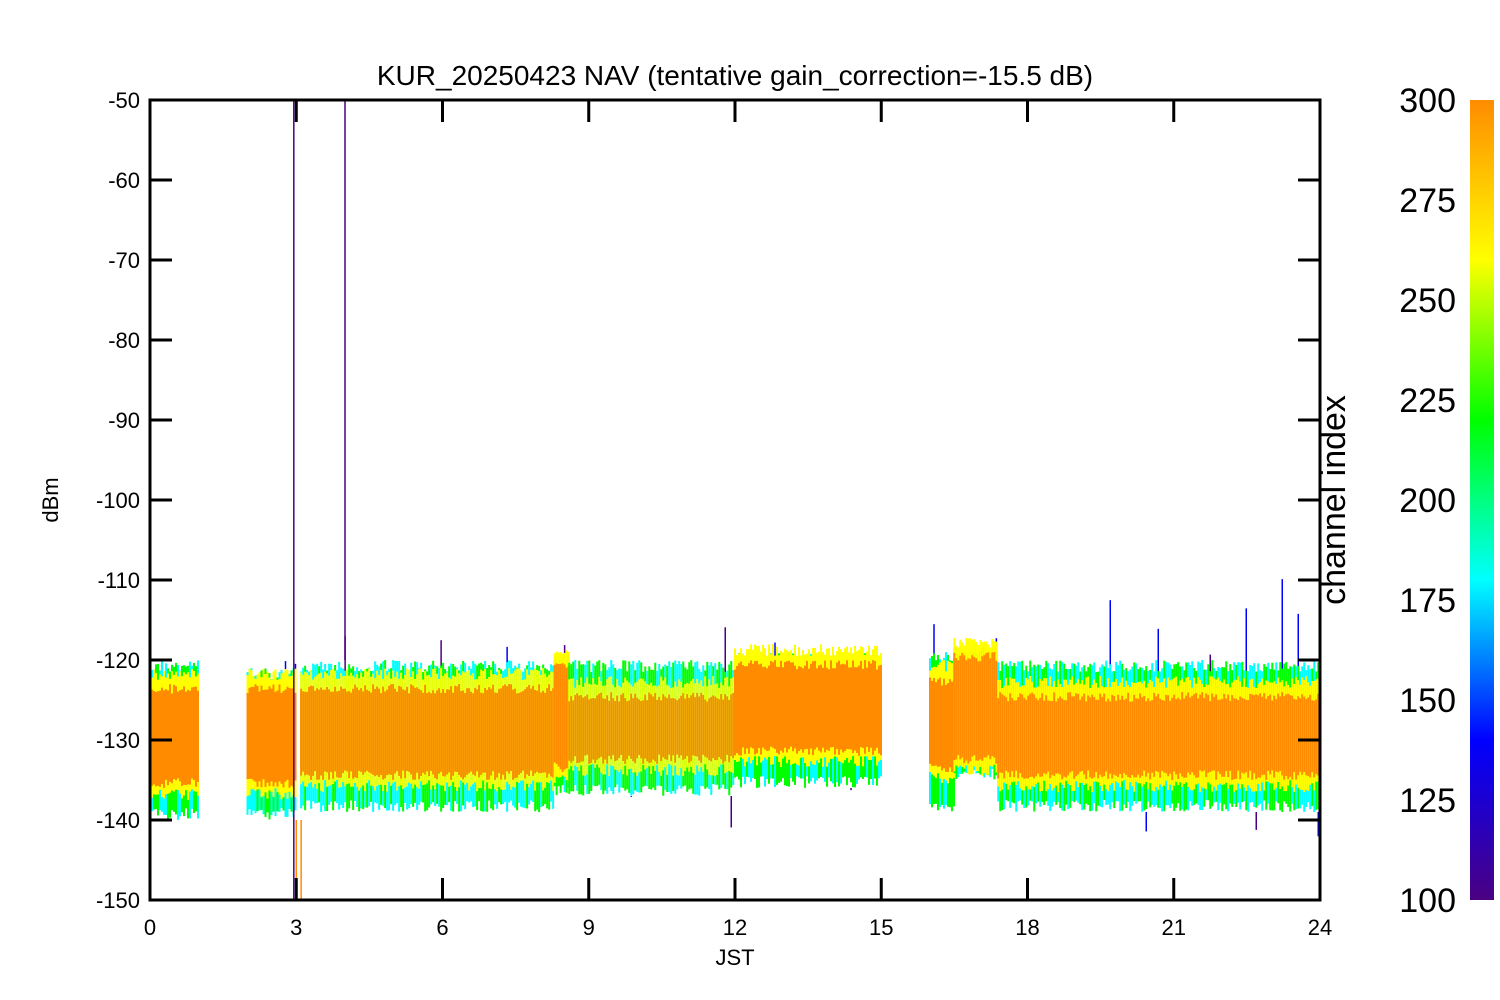 The height and width of the screenshot is (1000, 1500). Describe the element at coordinates (124, 420) in the screenshot. I see `y-tick-label: -90` at that location.